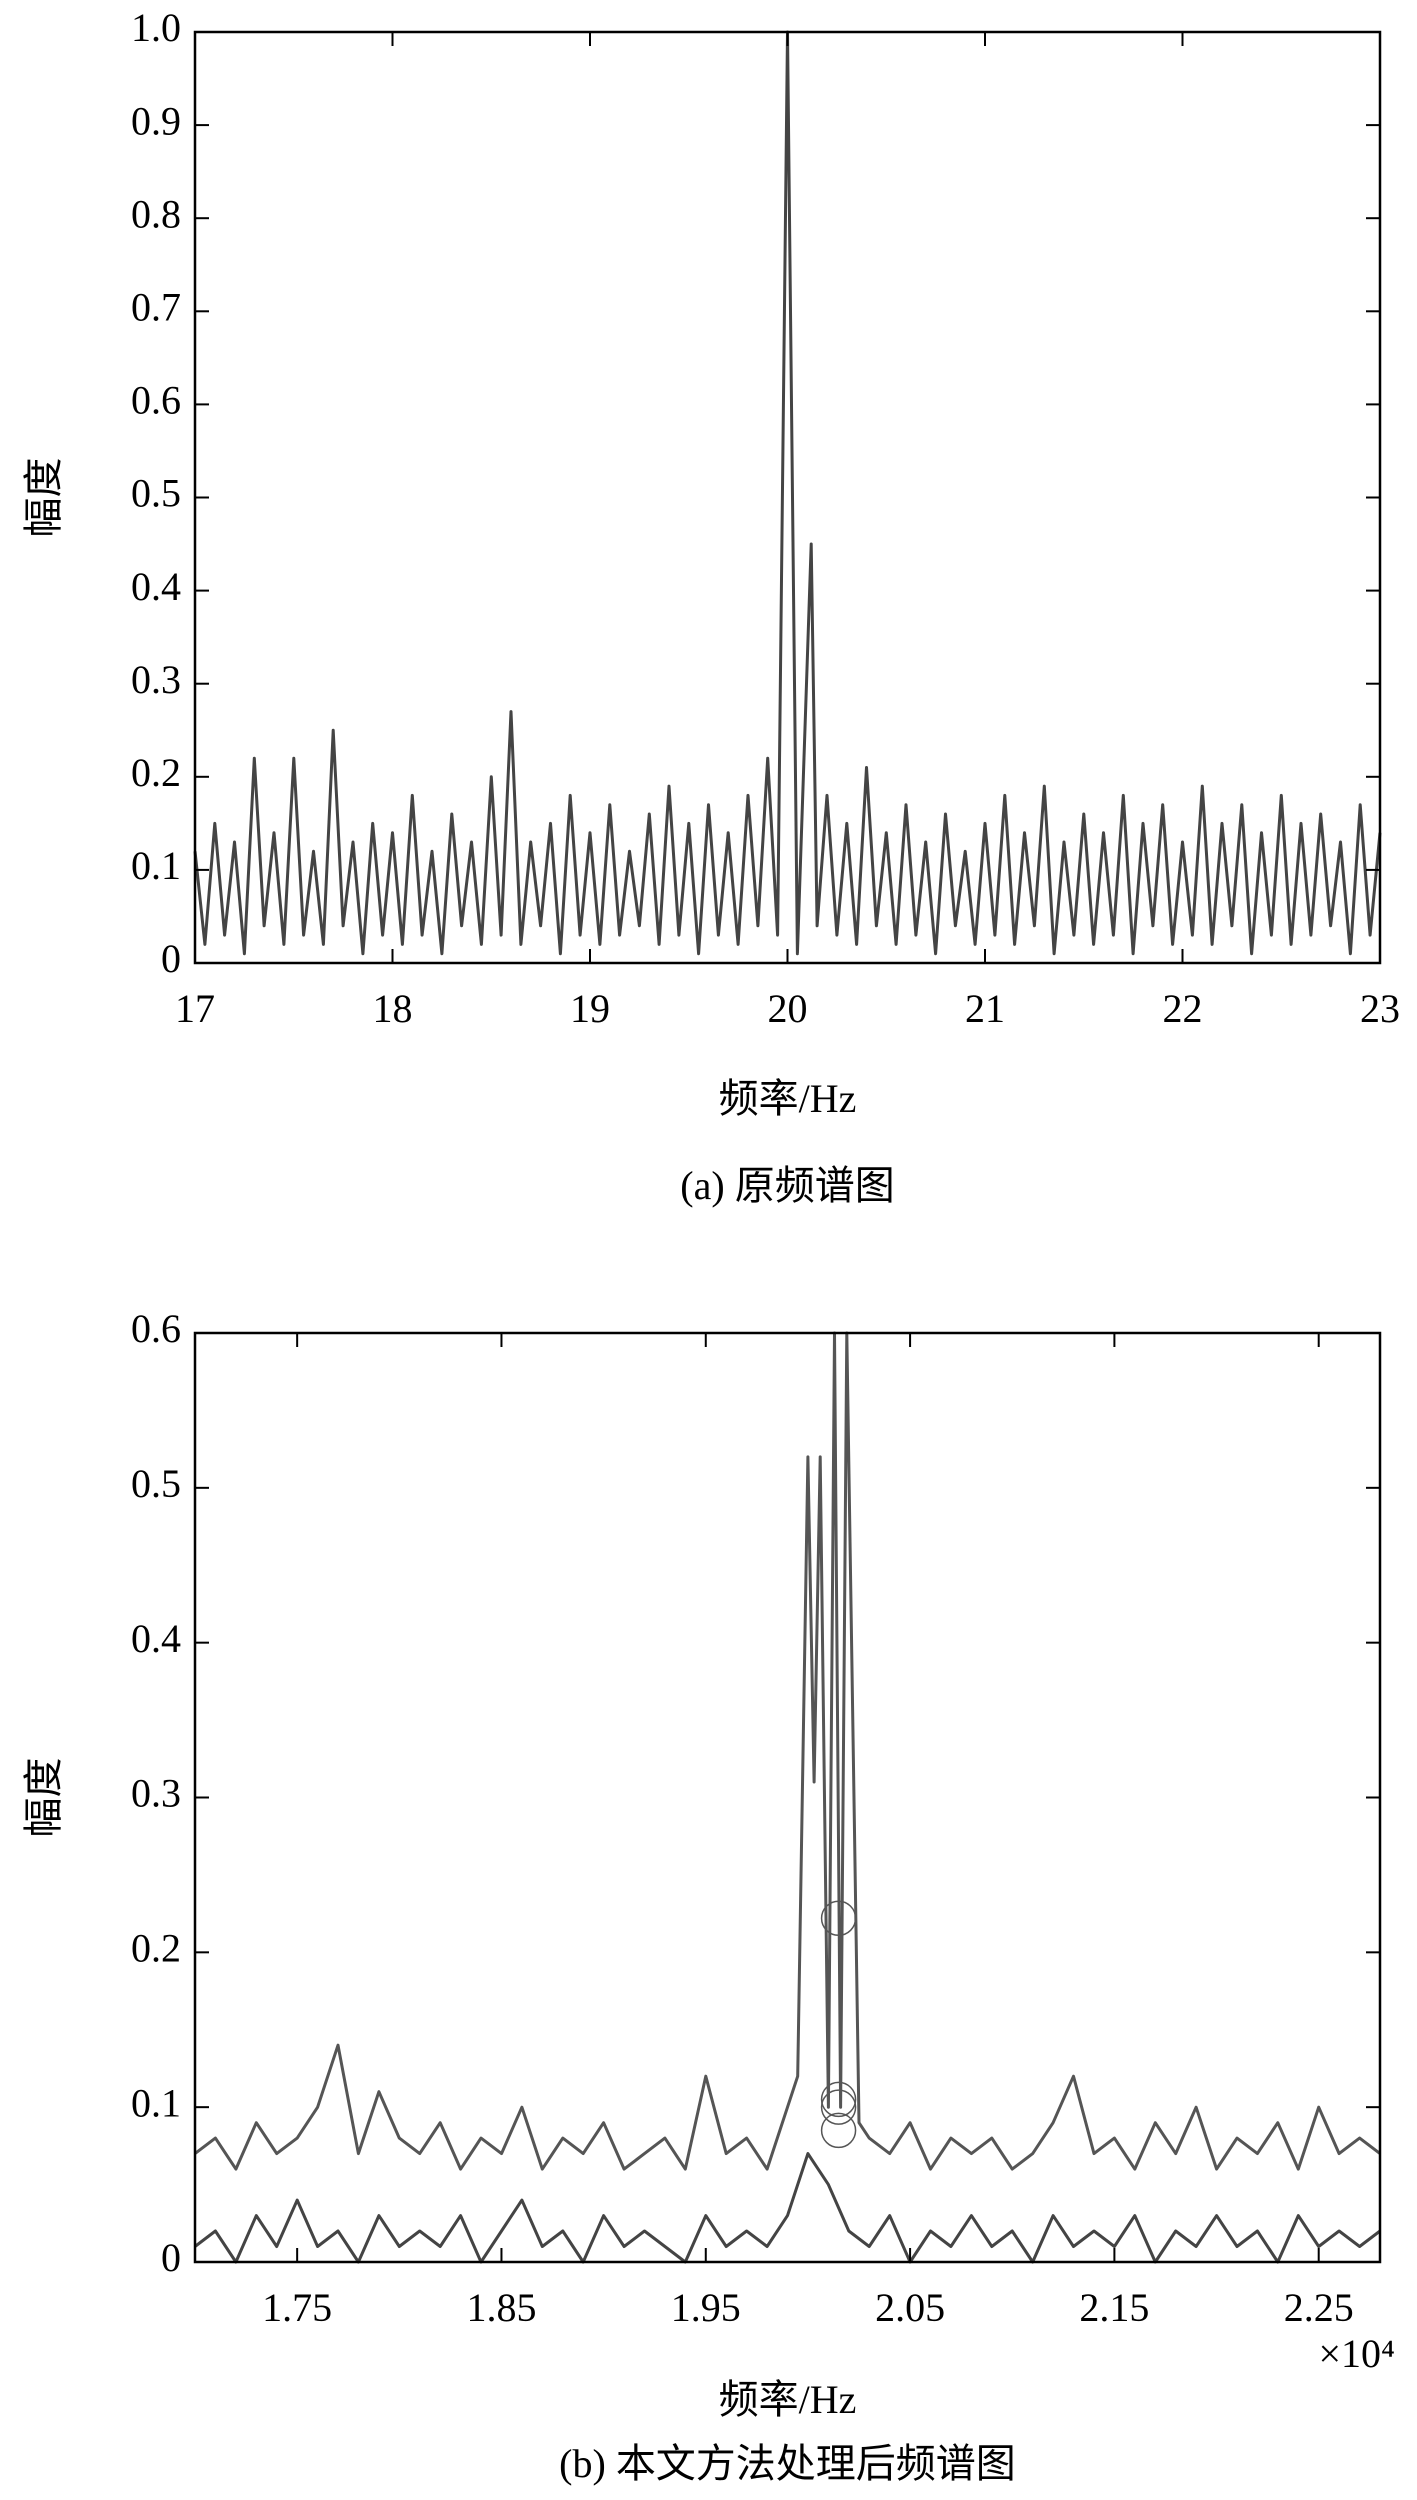 The height and width of the screenshot is (2500, 1417). I want to click on x-tick-label: 20, so click(788, 1008).